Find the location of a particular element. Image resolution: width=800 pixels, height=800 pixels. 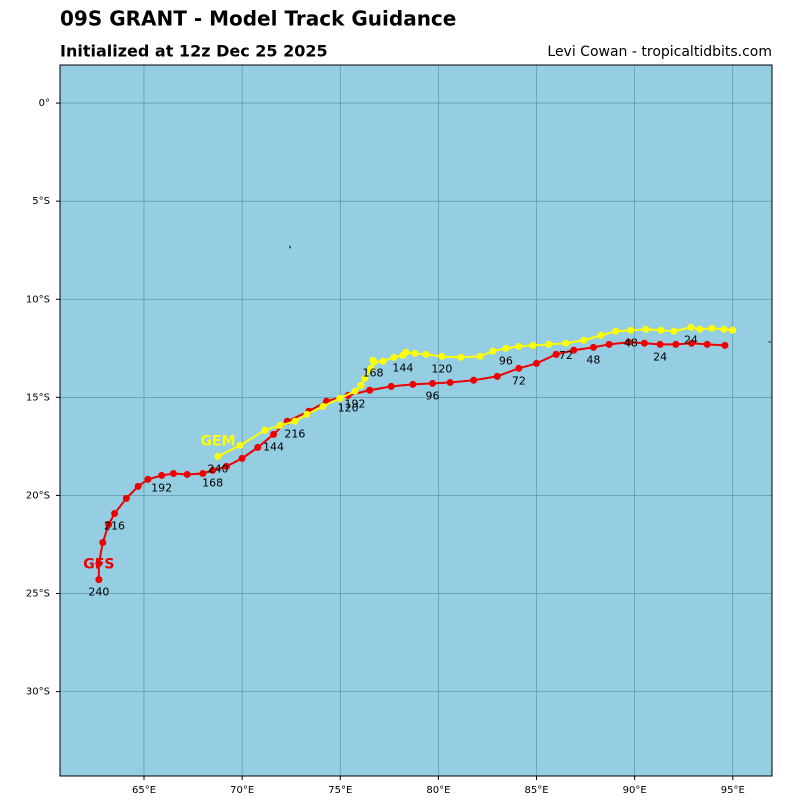

hour-label: 24 is located at coordinates (691, 339).